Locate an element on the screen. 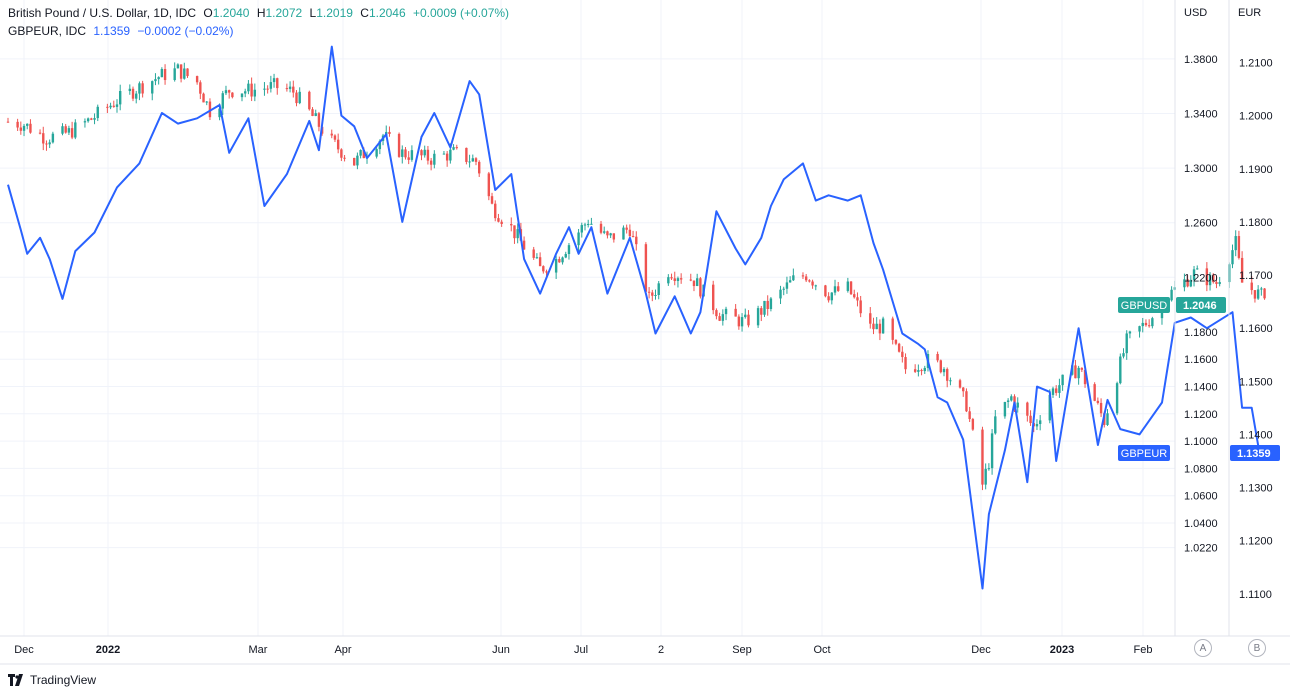 Image resolution: width=1290 pixels, height=694 pixels. low-number: 1.2019 is located at coordinates (334, 13).